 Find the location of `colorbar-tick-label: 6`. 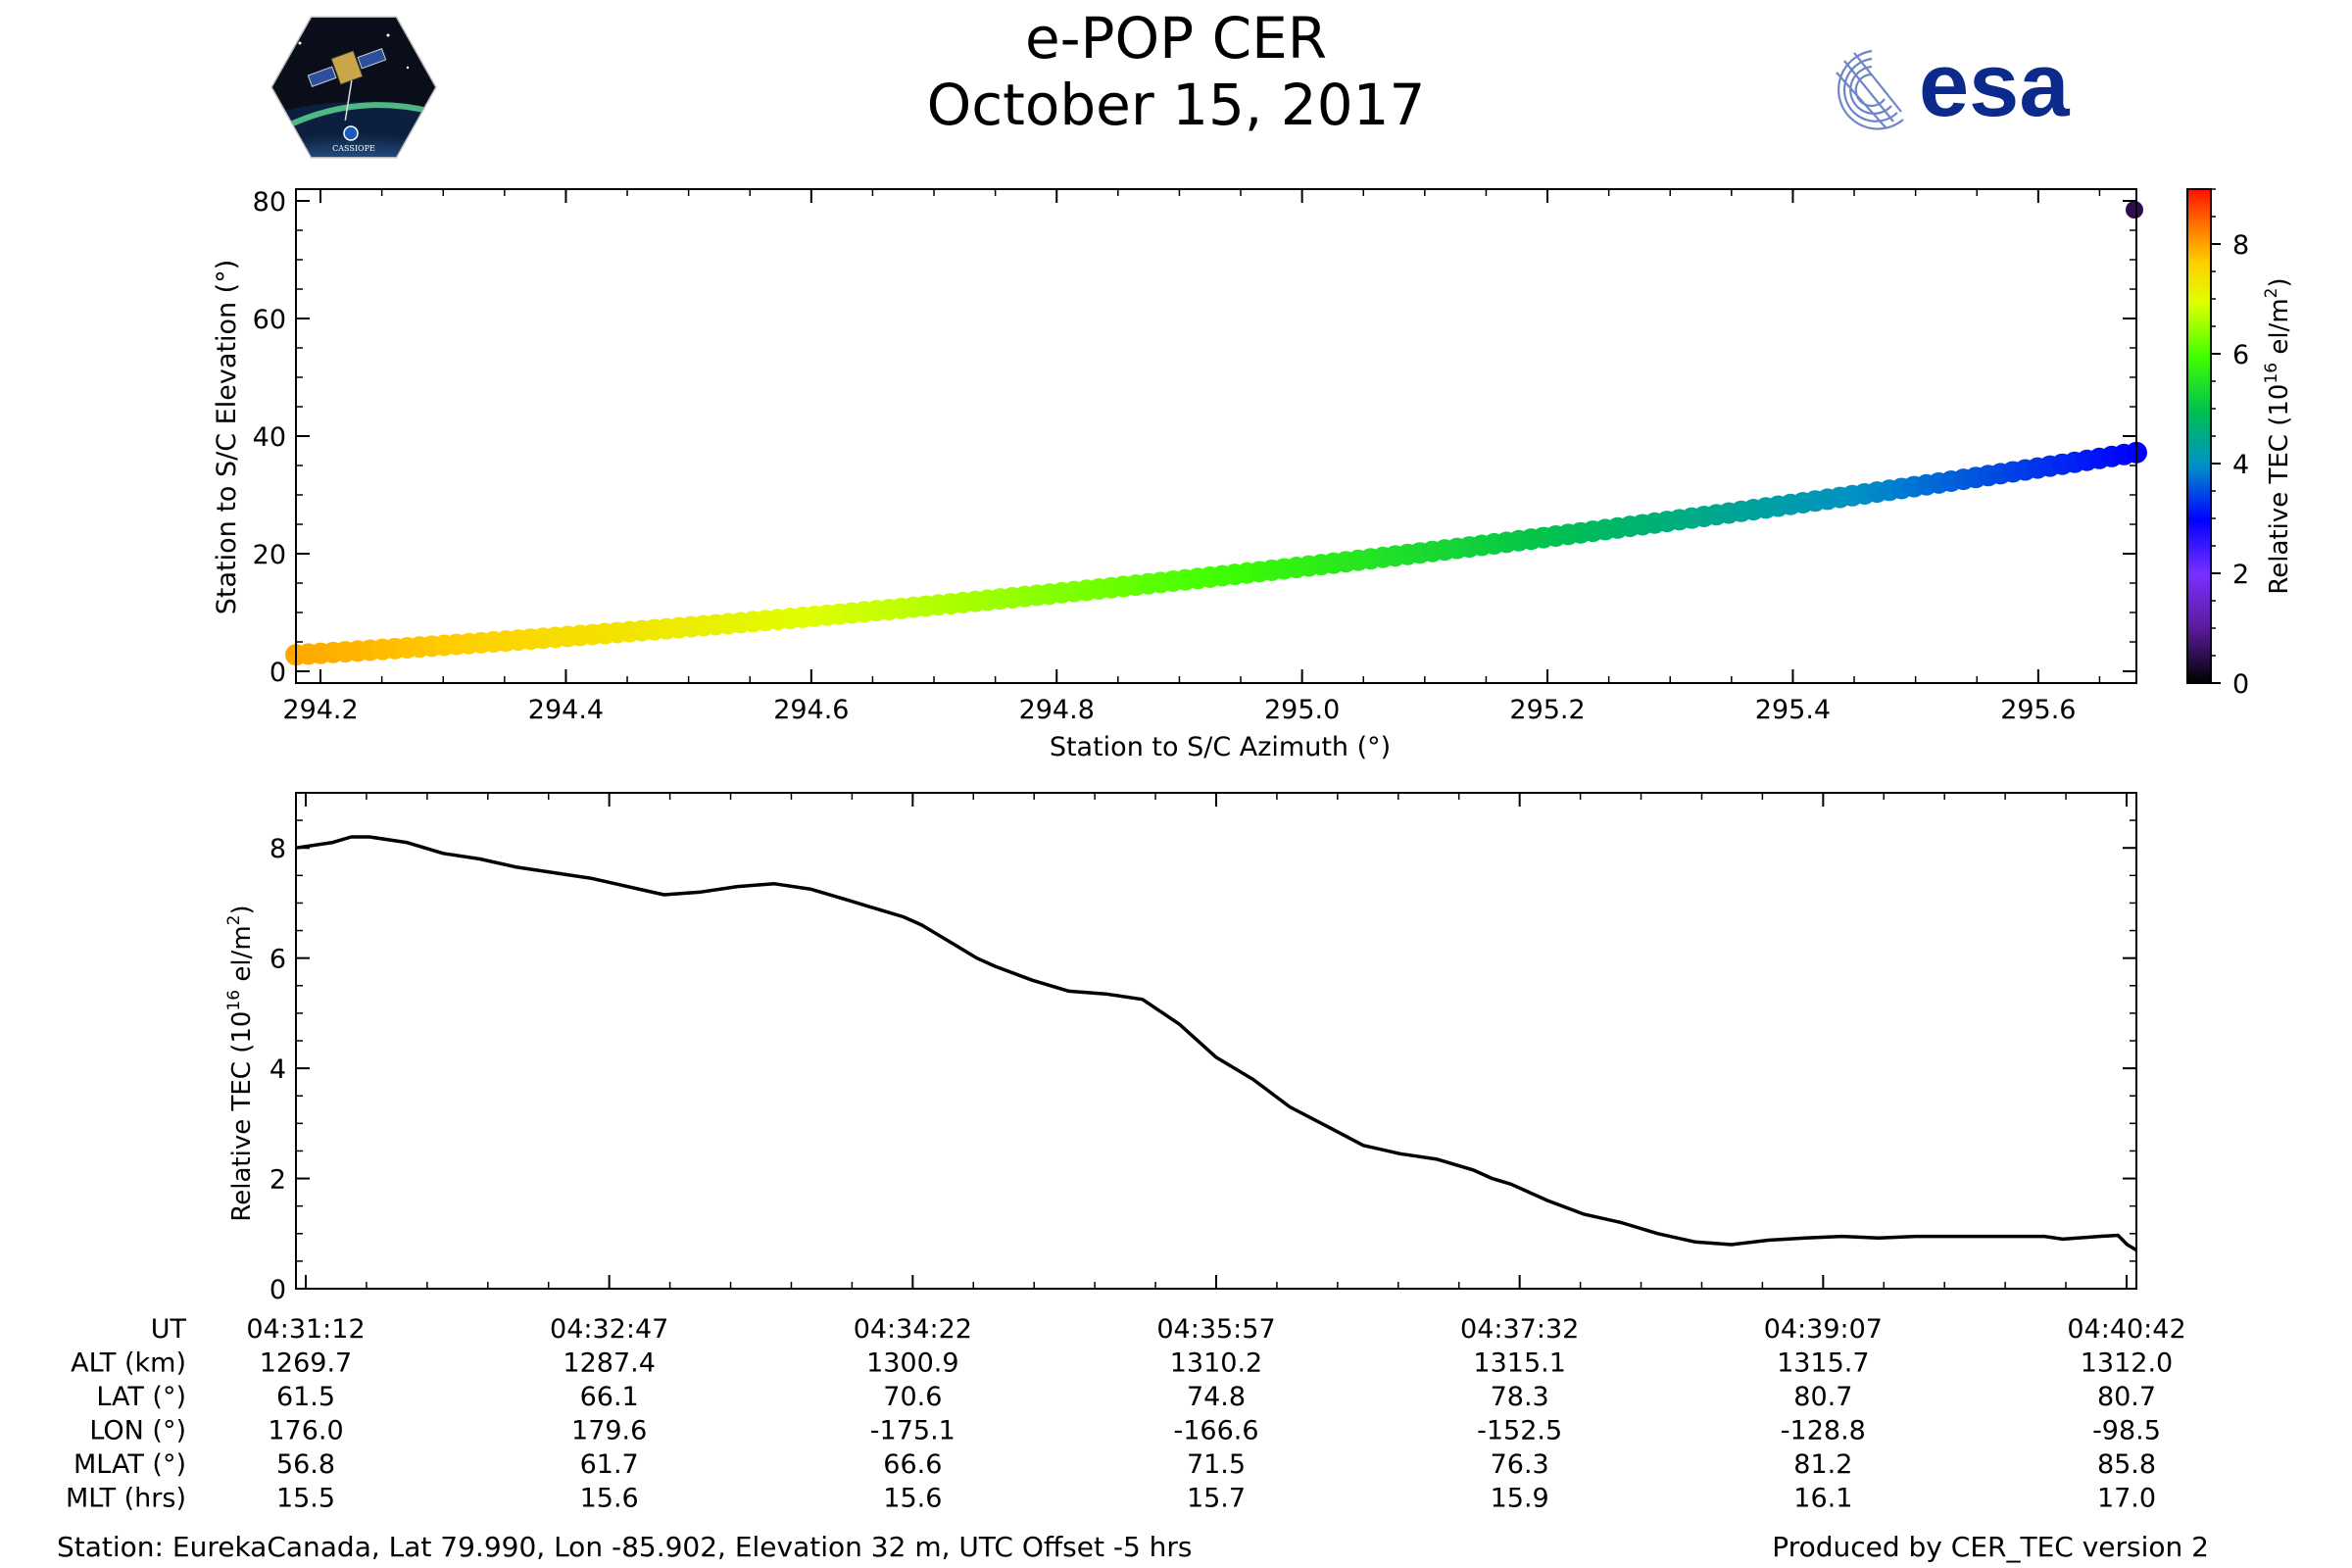

colorbar-tick-label: 6 is located at coordinates (2240, 355).